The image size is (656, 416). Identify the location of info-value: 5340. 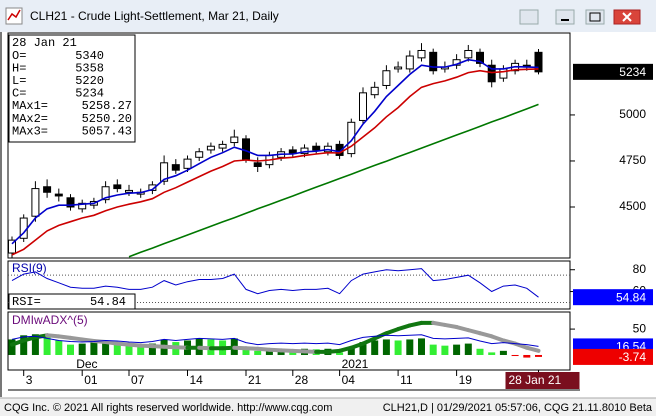
(89, 56).